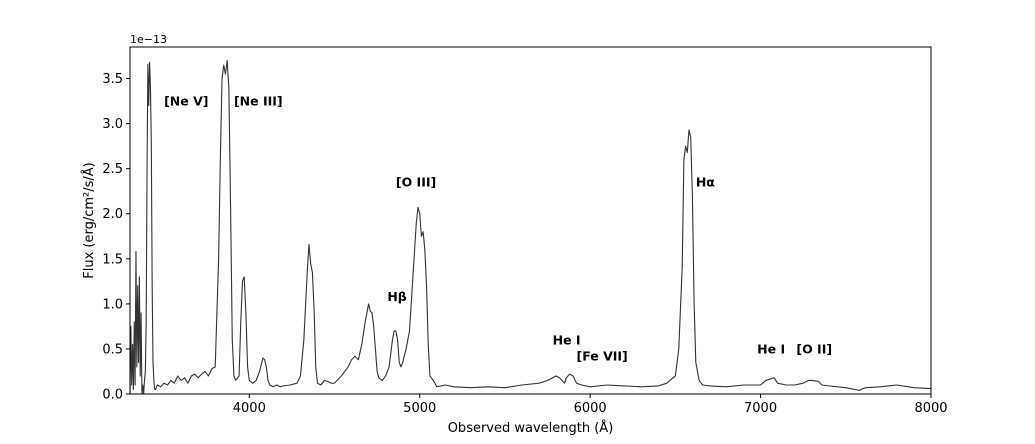 Image resolution: width=1035 pixels, height=444 pixels. I want to click on y-tick-label: 2.0, so click(112, 214).